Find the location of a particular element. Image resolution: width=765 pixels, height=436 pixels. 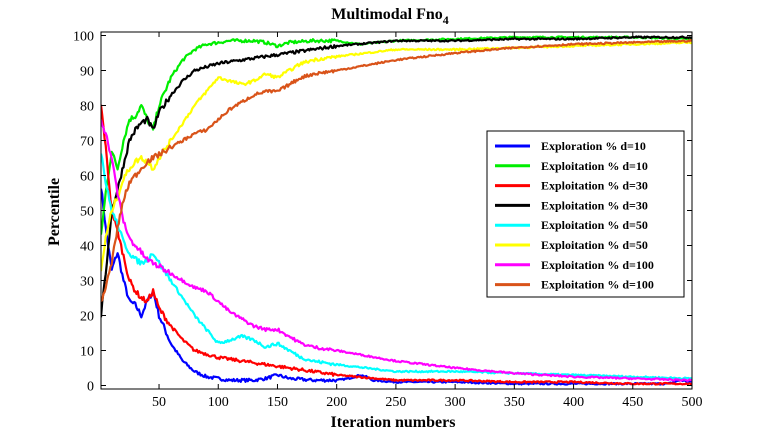

legend-box is located at coordinates (585, 214).